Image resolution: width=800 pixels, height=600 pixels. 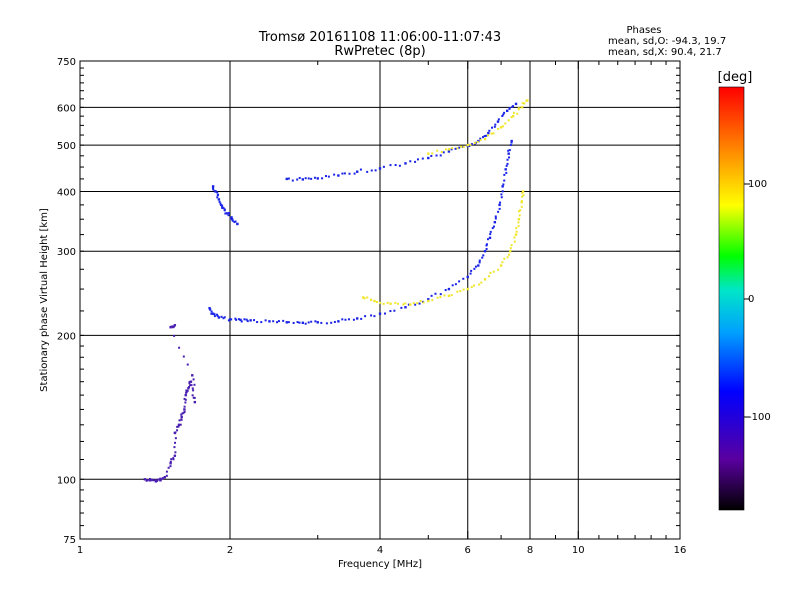 What do you see at coordinates (80, 550) in the screenshot?
I see `x-tick-label: 1` at bounding box center [80, 550].